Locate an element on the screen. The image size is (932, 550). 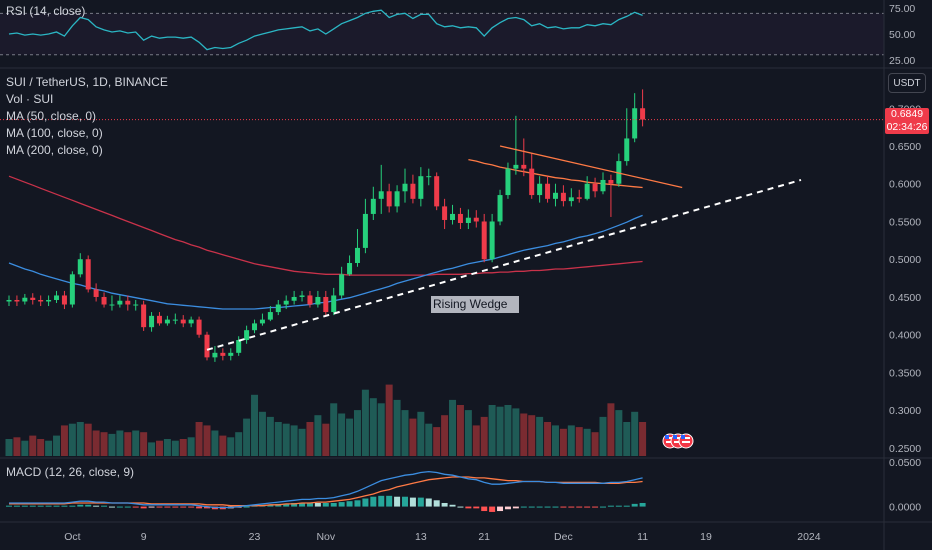
volume-legend: Vol · SUI is located at coordinates (30, 99).